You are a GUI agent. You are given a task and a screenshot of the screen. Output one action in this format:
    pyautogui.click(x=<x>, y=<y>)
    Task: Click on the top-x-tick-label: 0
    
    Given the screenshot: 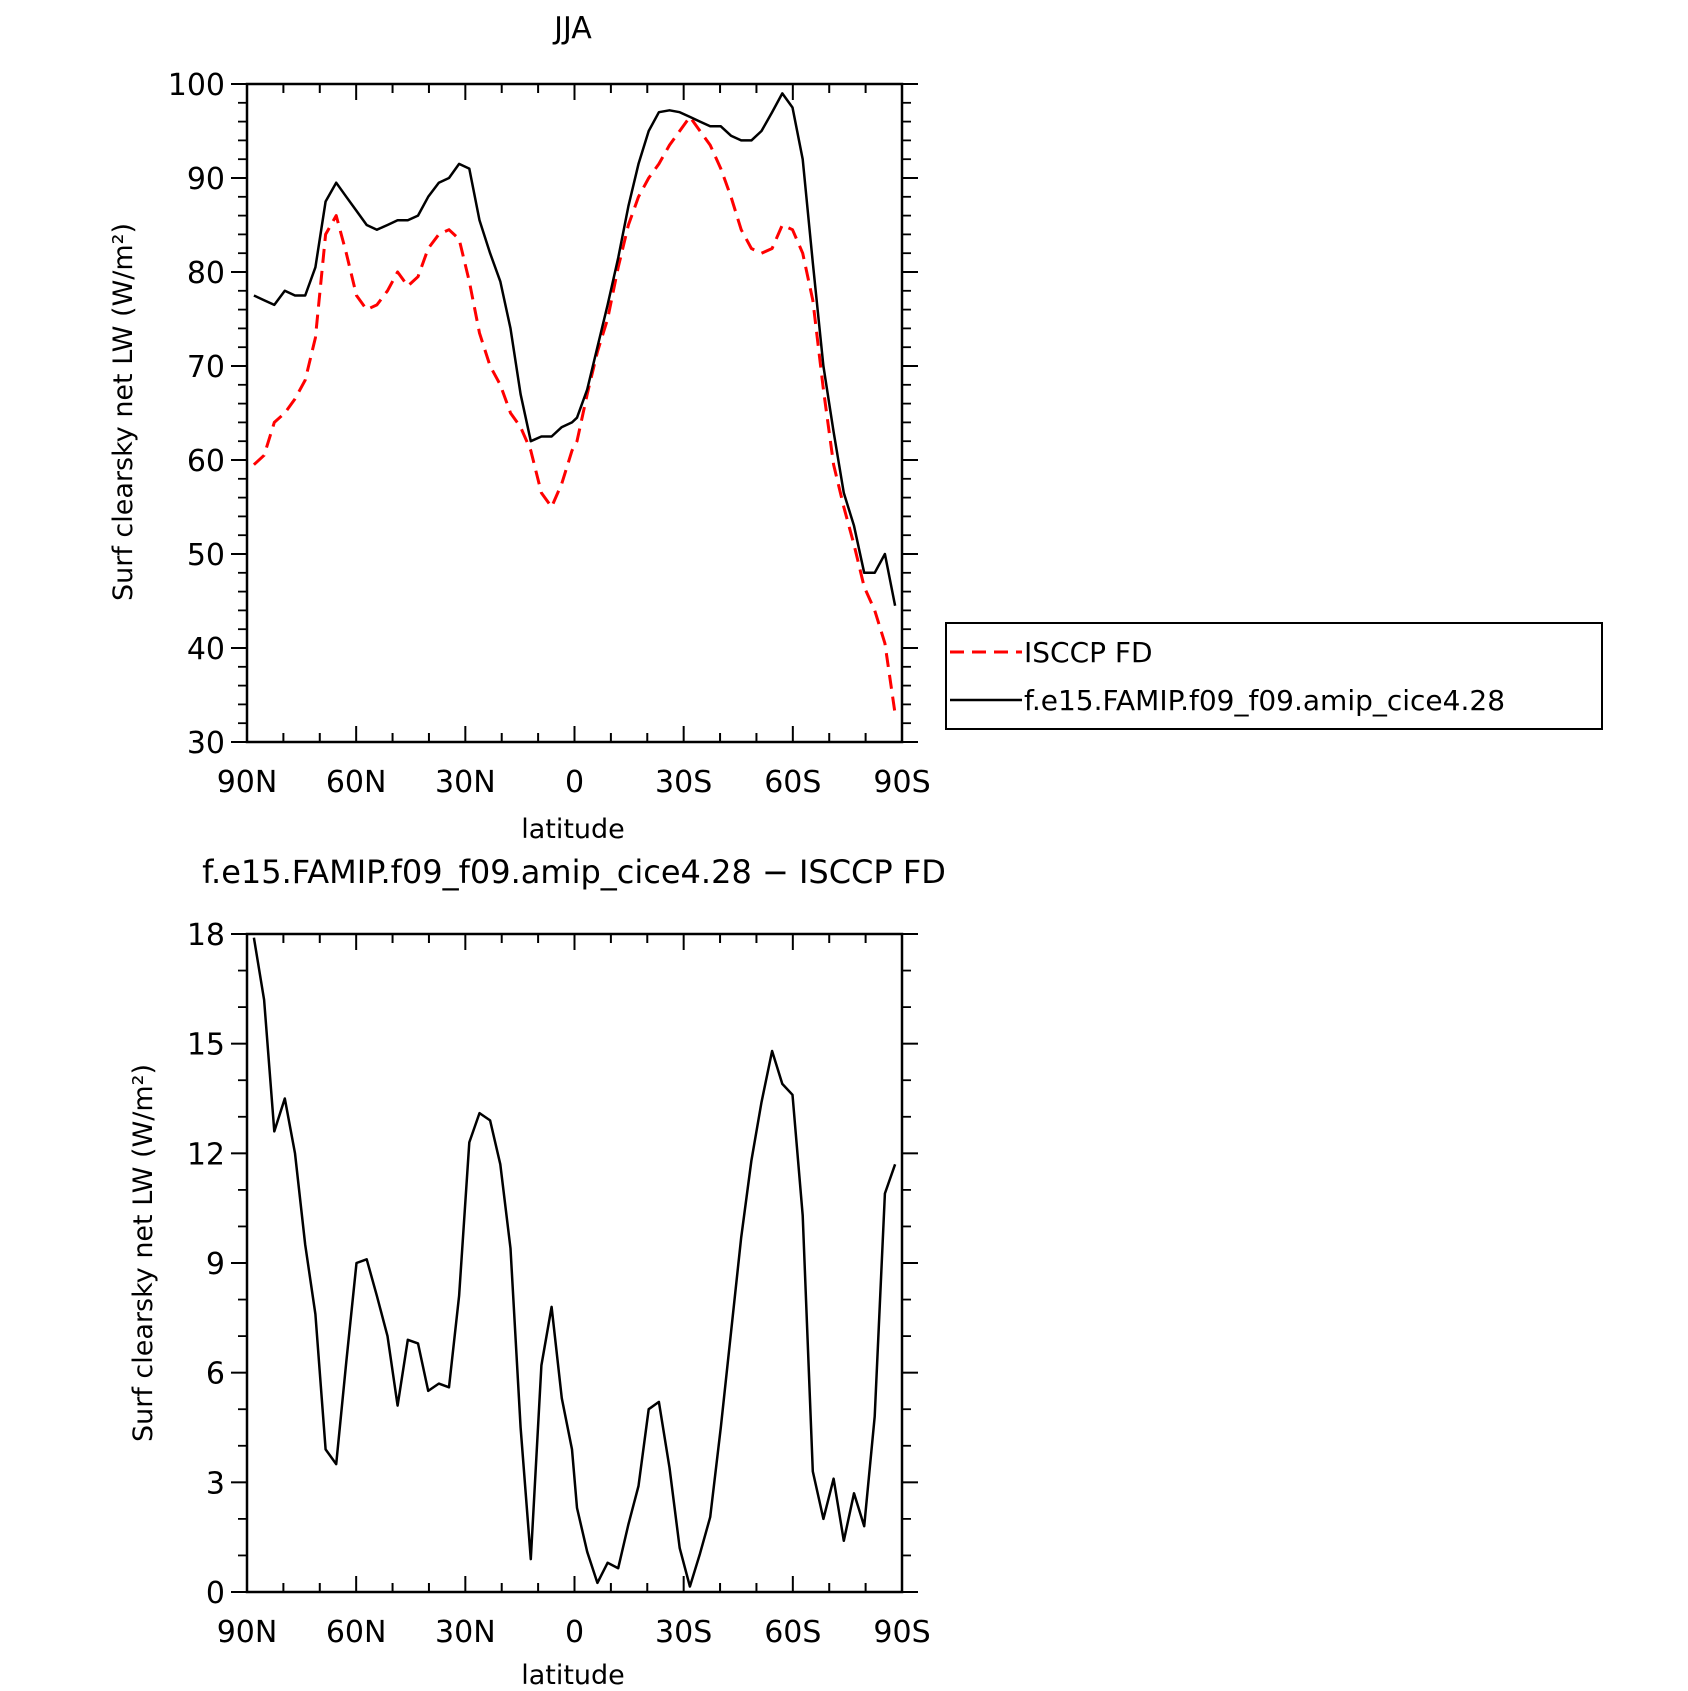 What is the action you would take?
    pyautogui.click(x=574, y=782)
    